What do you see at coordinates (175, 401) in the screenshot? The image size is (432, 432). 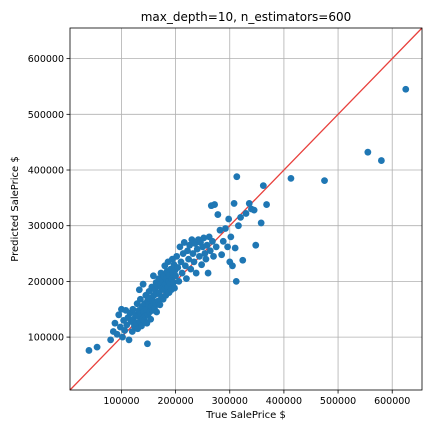 I see `x-tick-label: 200000` at bounding box center [175, 401].